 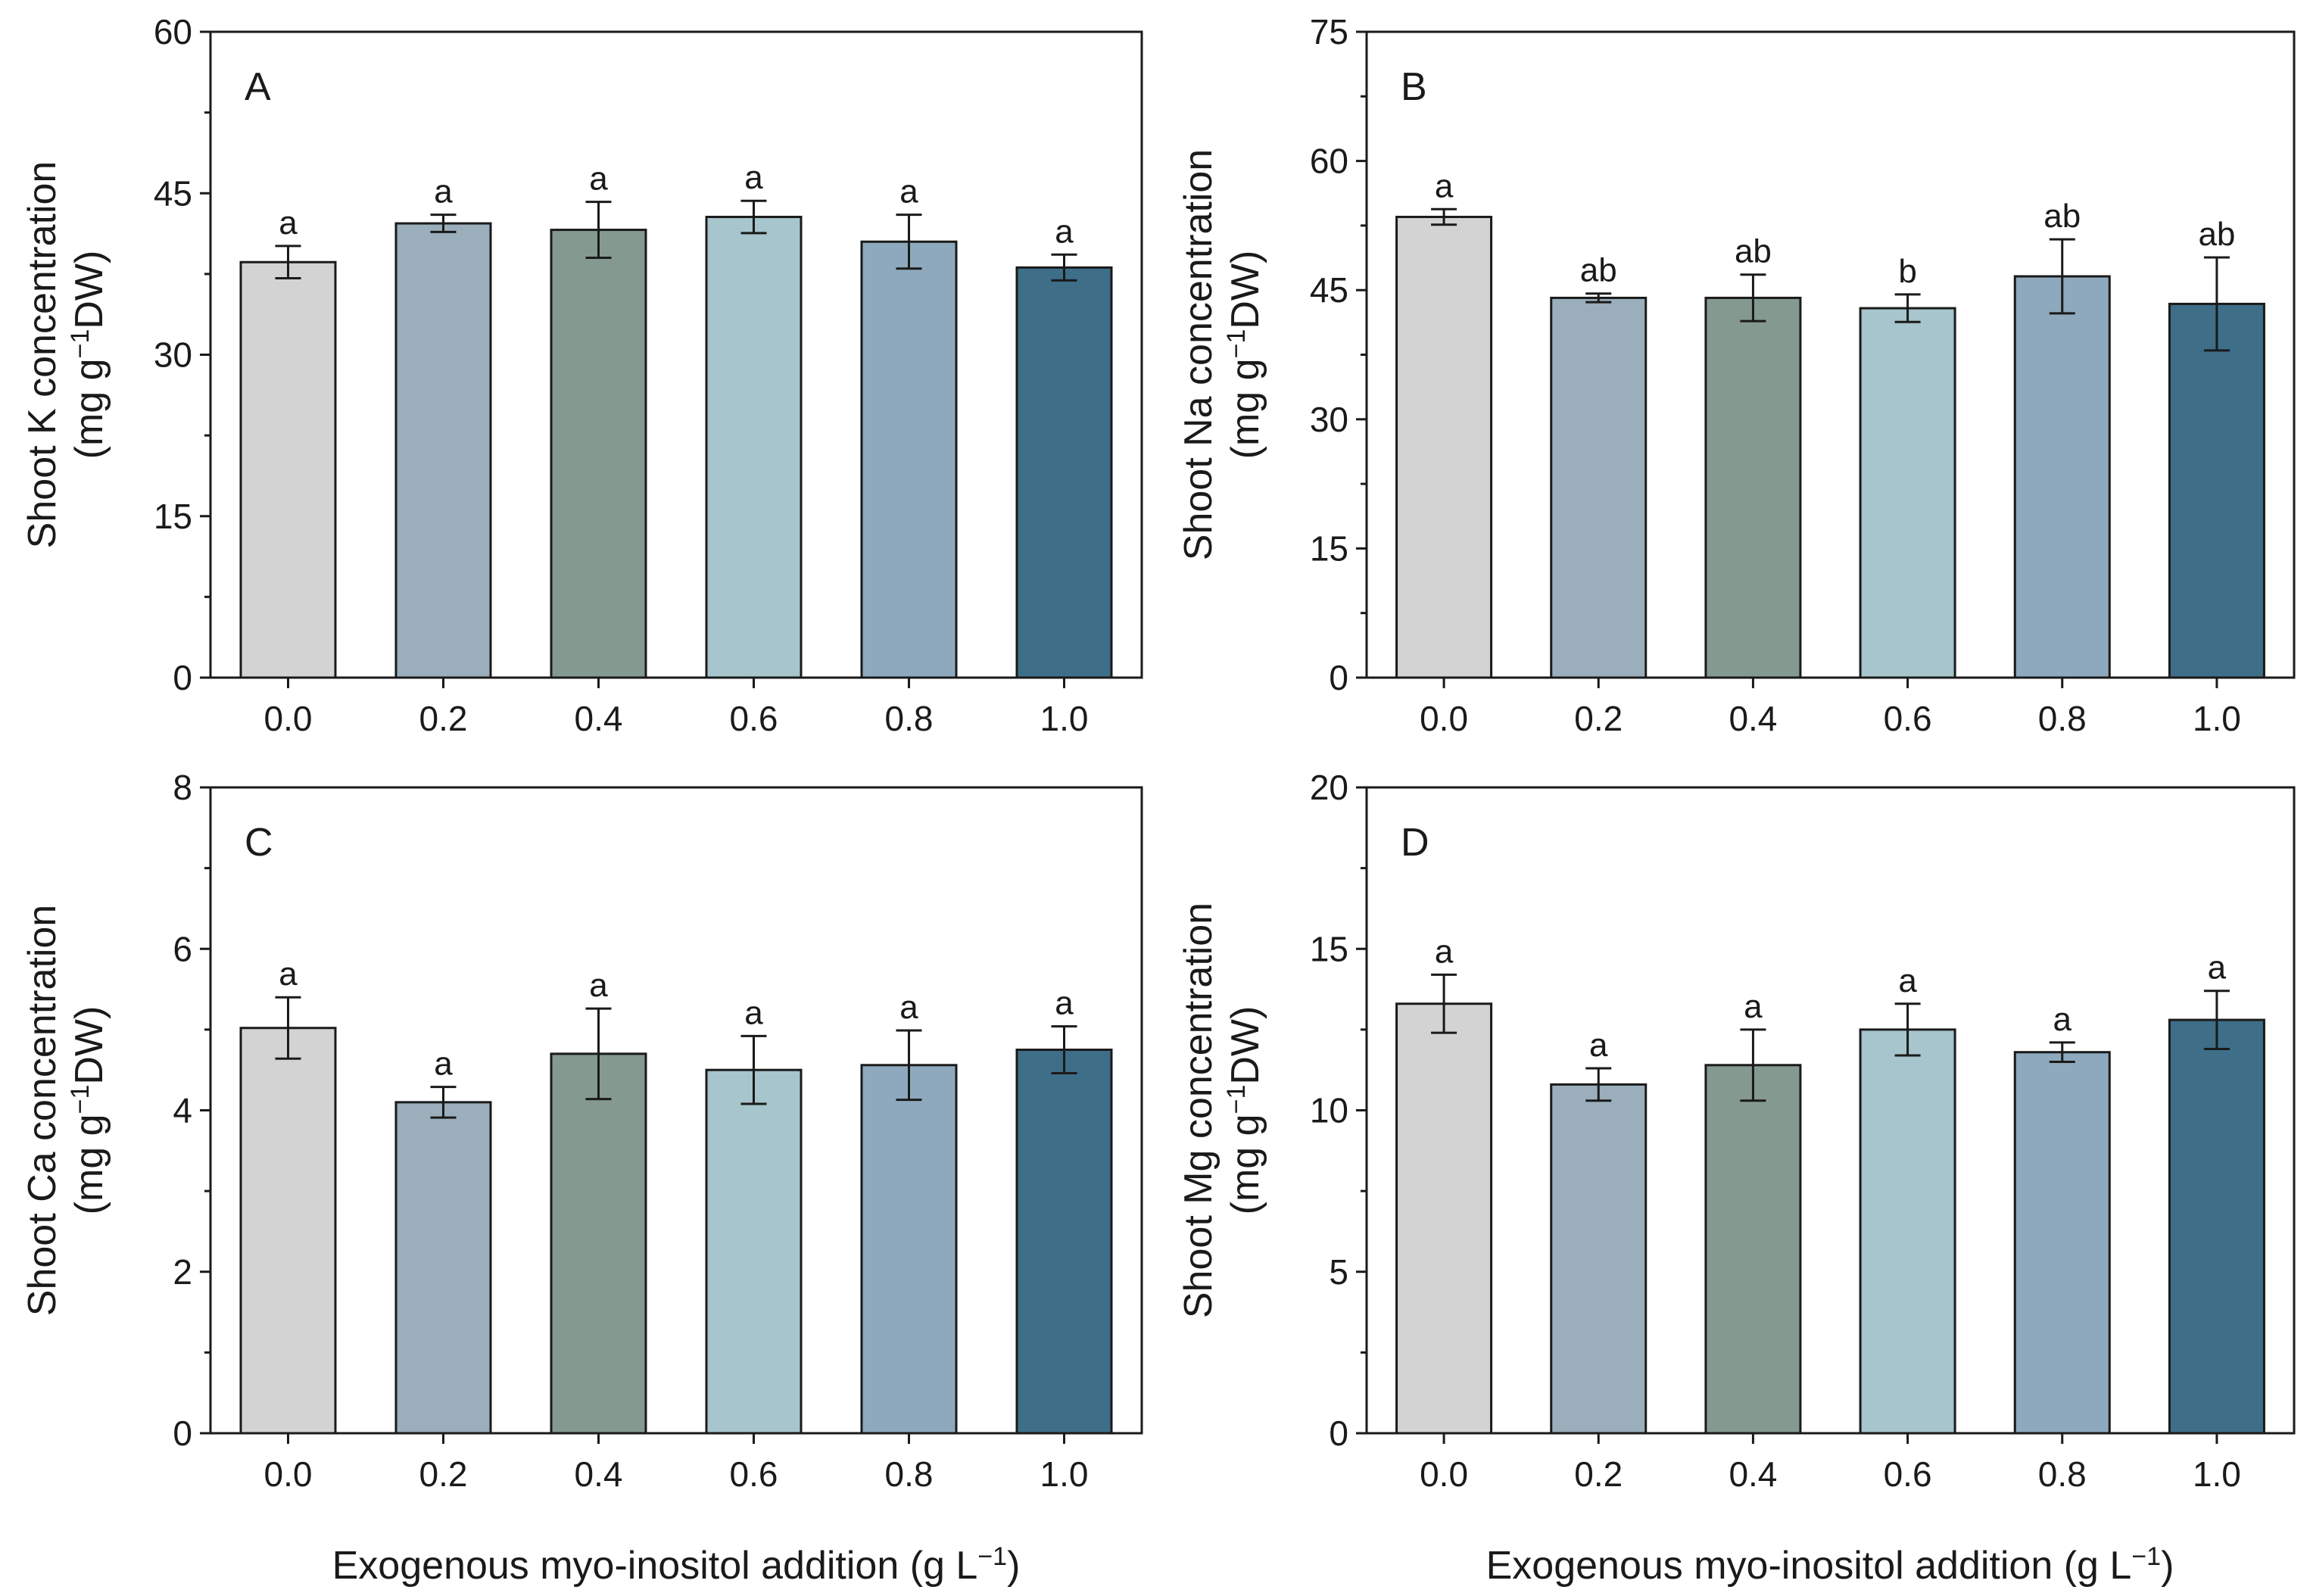 I want to click on x-tick-label-b-3: 0.6, so click(x=1908, y=718).